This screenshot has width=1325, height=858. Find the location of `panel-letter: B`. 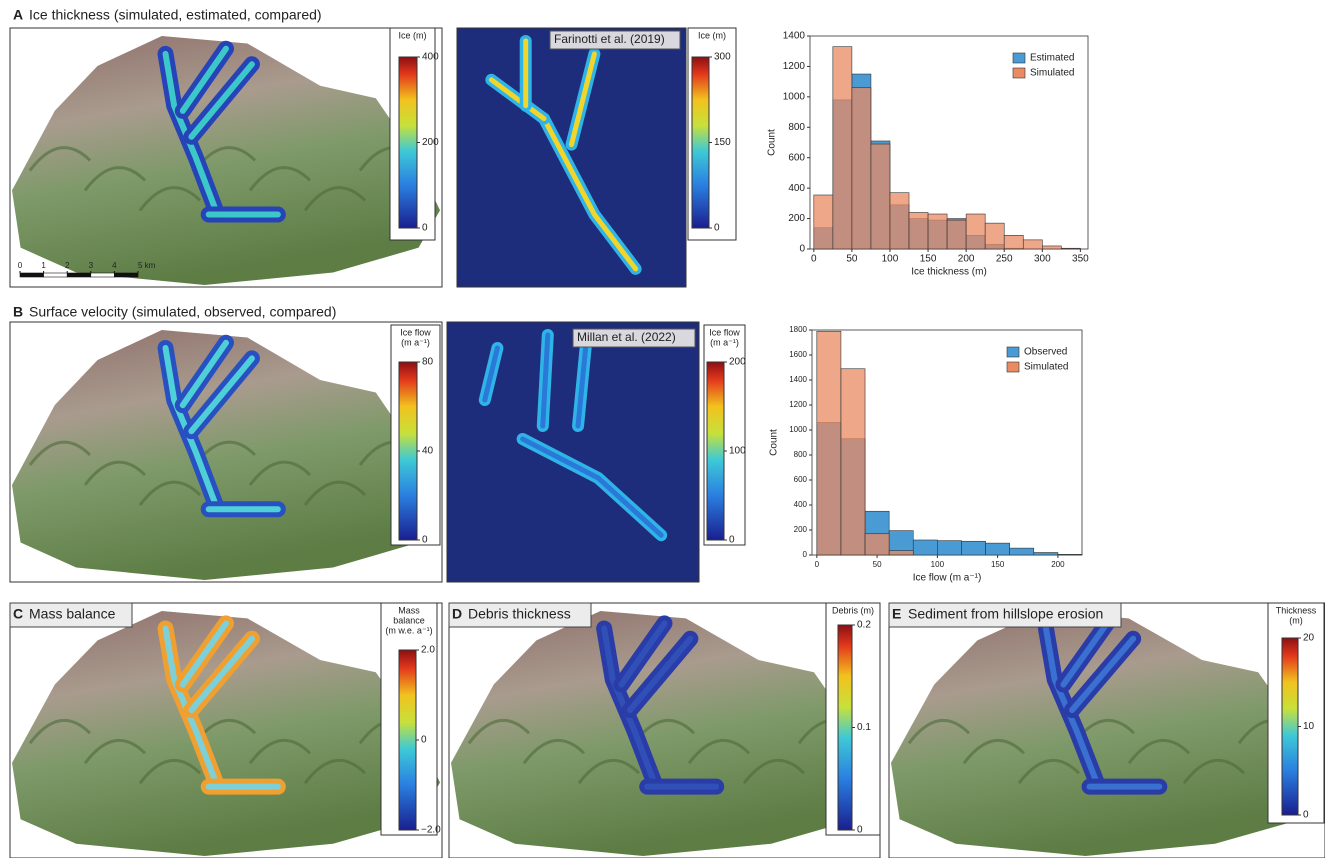

panel-letter: B is located at coordinates (18, 312).